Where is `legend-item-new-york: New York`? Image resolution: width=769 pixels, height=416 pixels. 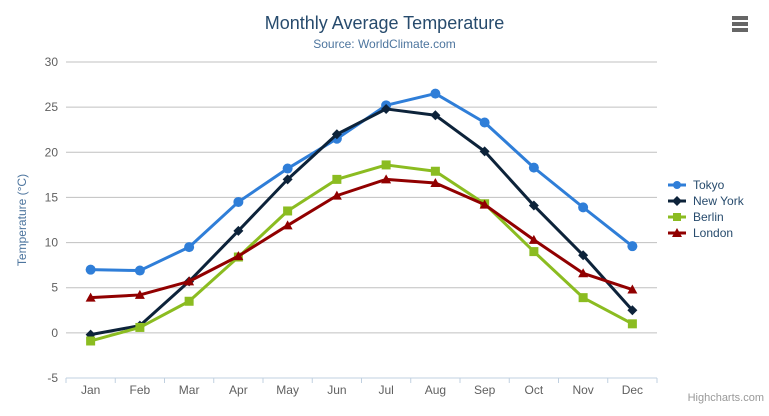
legend-item-new-york: New York is located at coordinates (706, 201).